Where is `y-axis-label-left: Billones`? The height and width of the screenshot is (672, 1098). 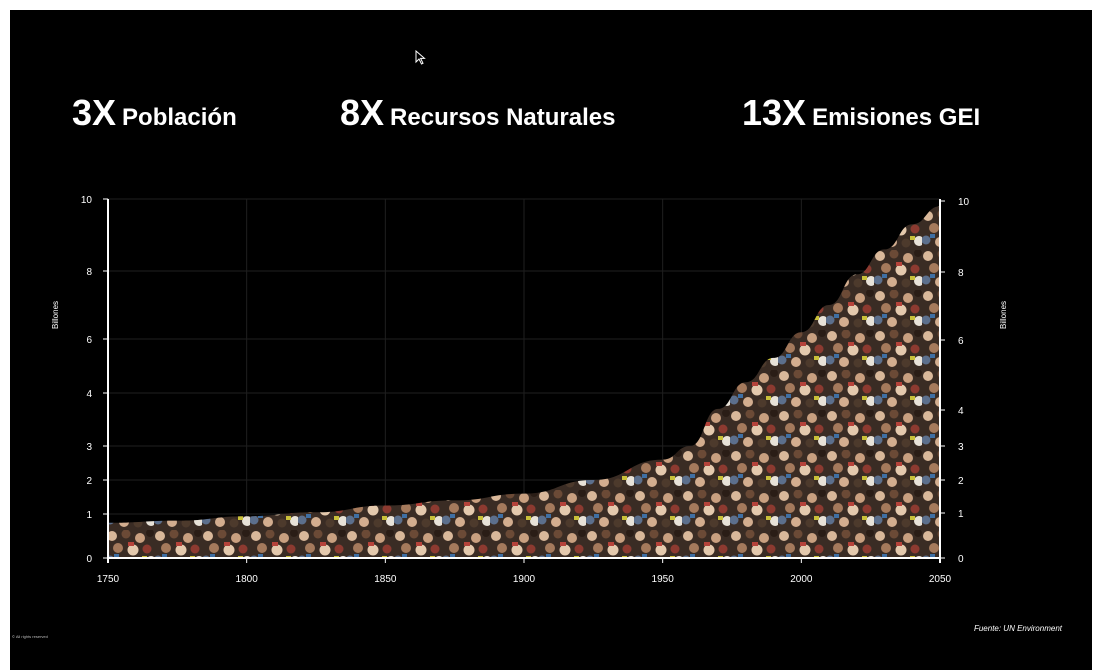
y-axis-label-left: Billones is located at coordinates (55, 315).